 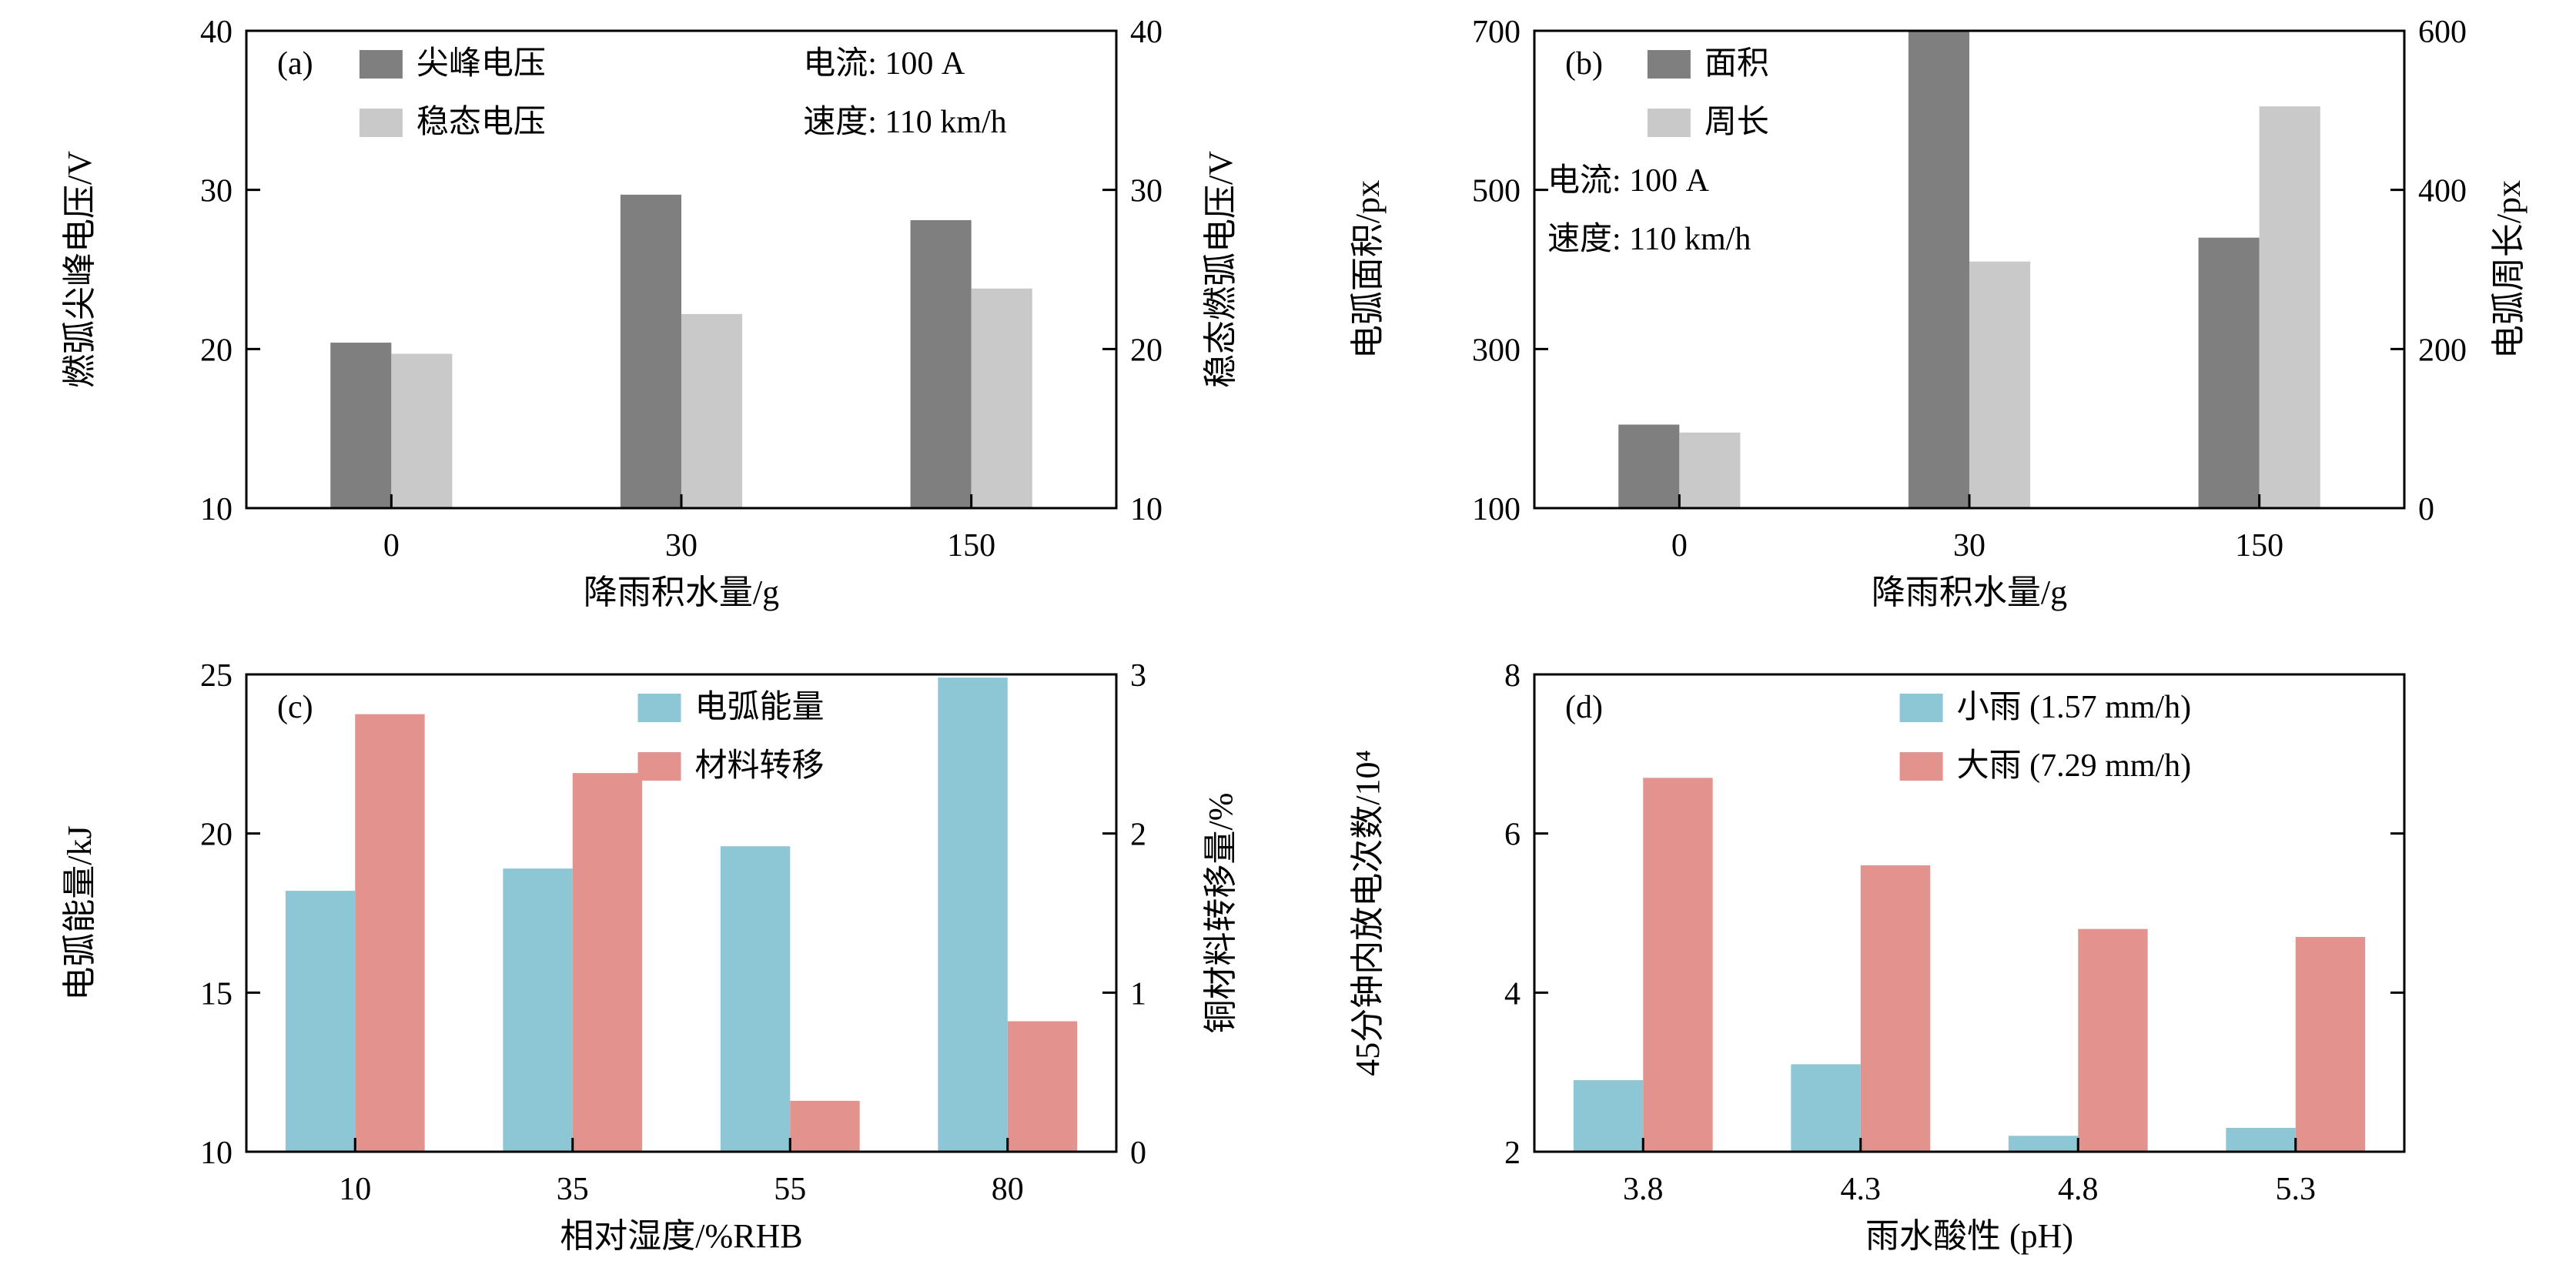 What do you see at coordinates (2443, 351) in the screenshot?
I see `right-tick-label: 200` at bounding box center [2443, 351].